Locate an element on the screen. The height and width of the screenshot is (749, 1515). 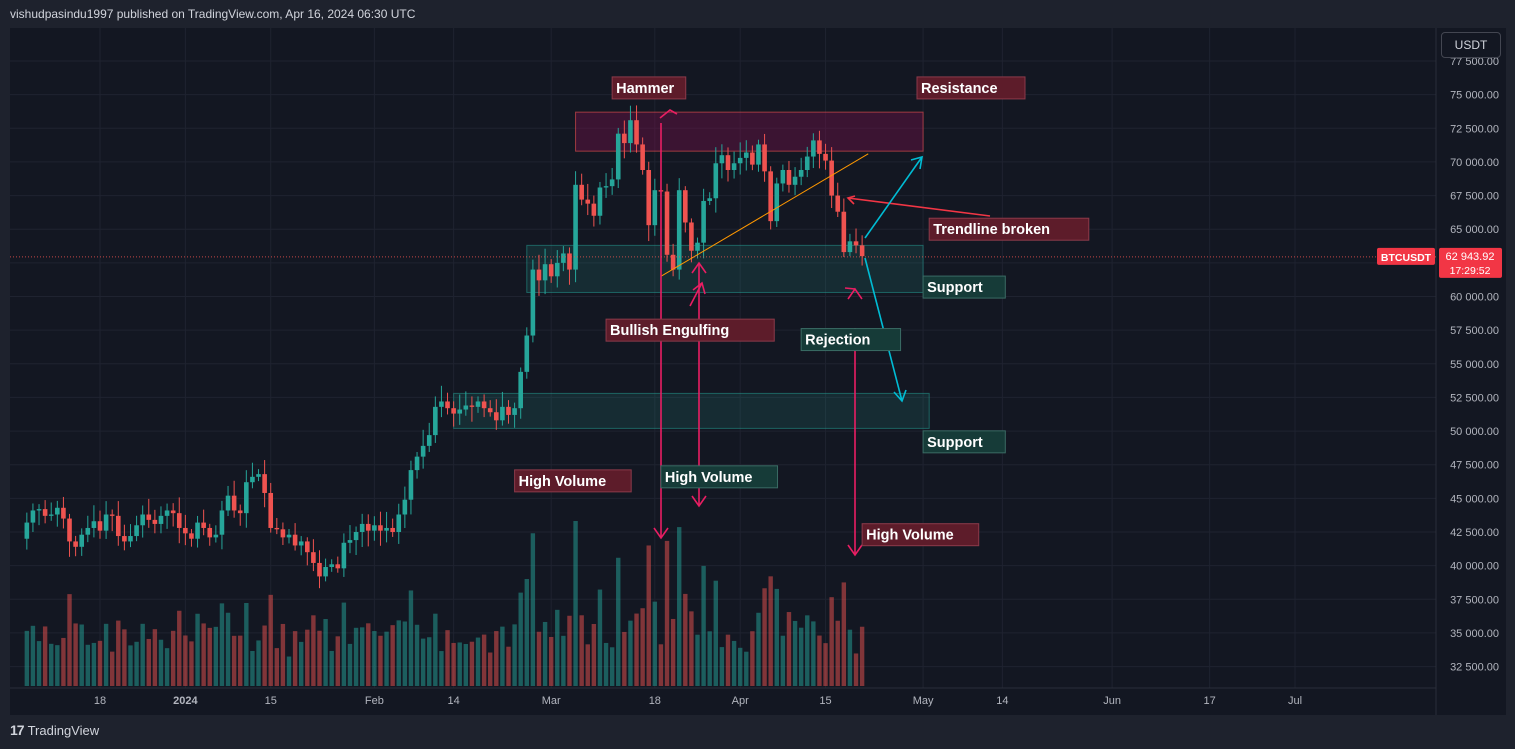
price-tick-label: 67 500.00 is located at coordinates (1474, 197).